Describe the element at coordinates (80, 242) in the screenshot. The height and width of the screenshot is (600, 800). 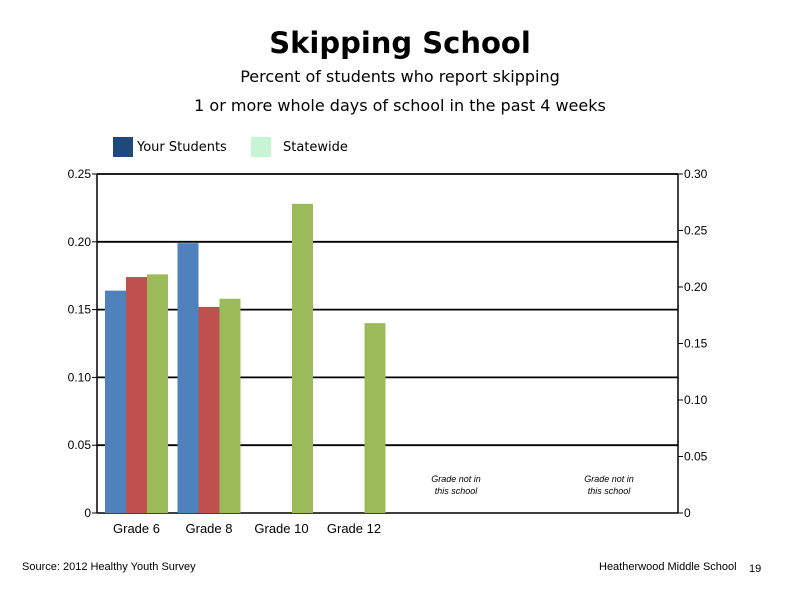
I see `y-tick-label: 0.20` at that location.